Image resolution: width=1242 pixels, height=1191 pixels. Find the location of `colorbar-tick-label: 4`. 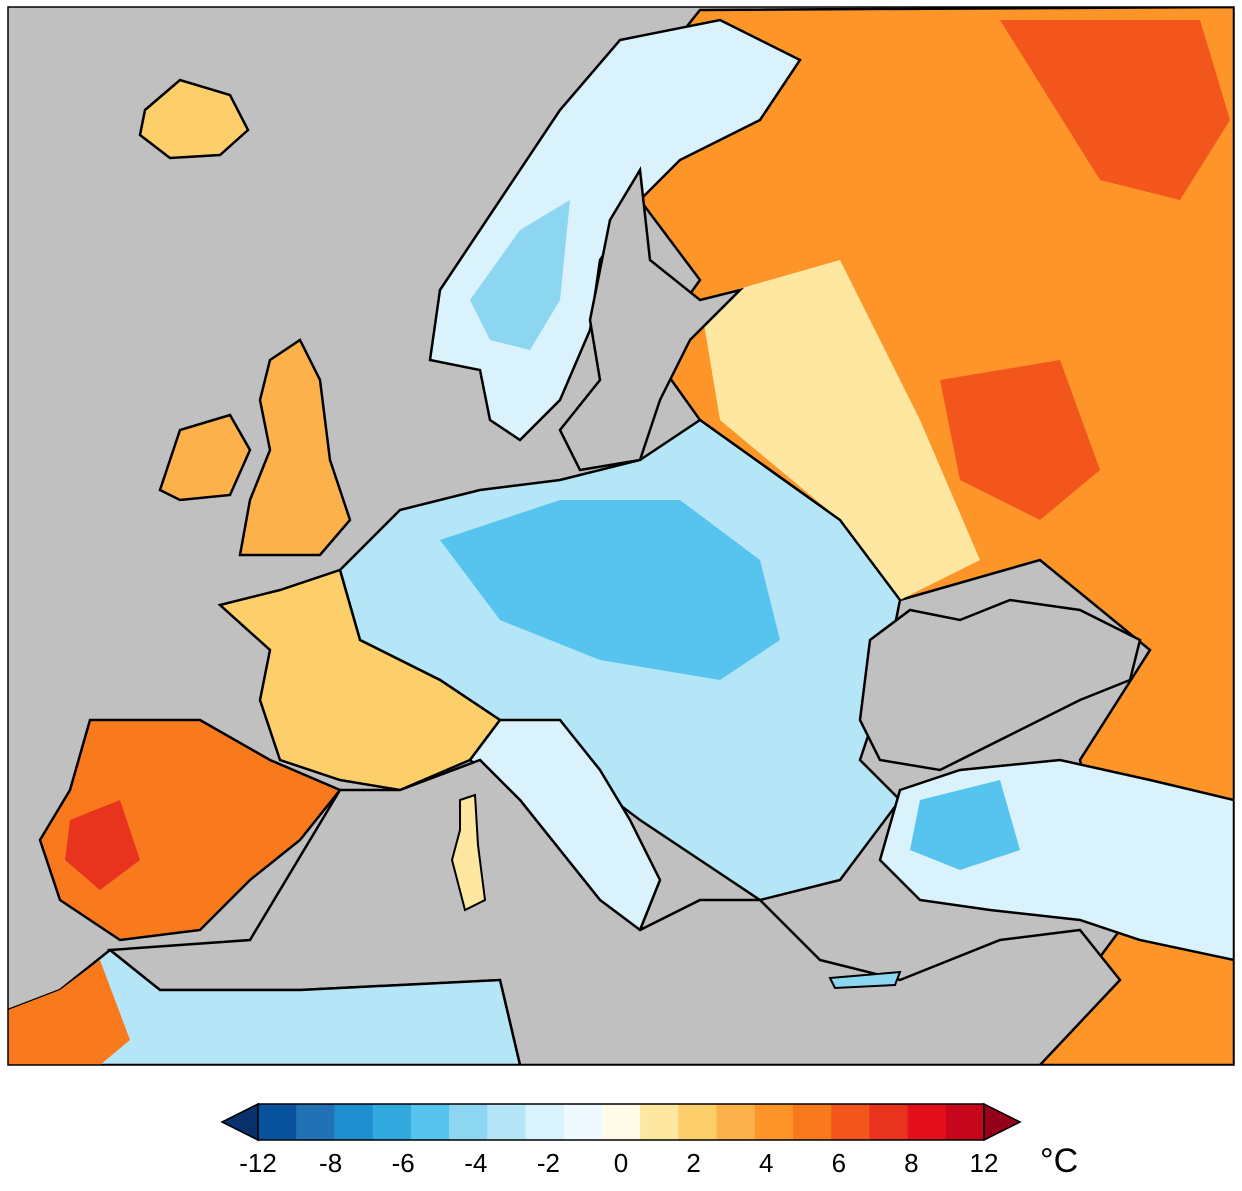

colorbar-tick-label: 4 is located at coordinates (766, 1163).